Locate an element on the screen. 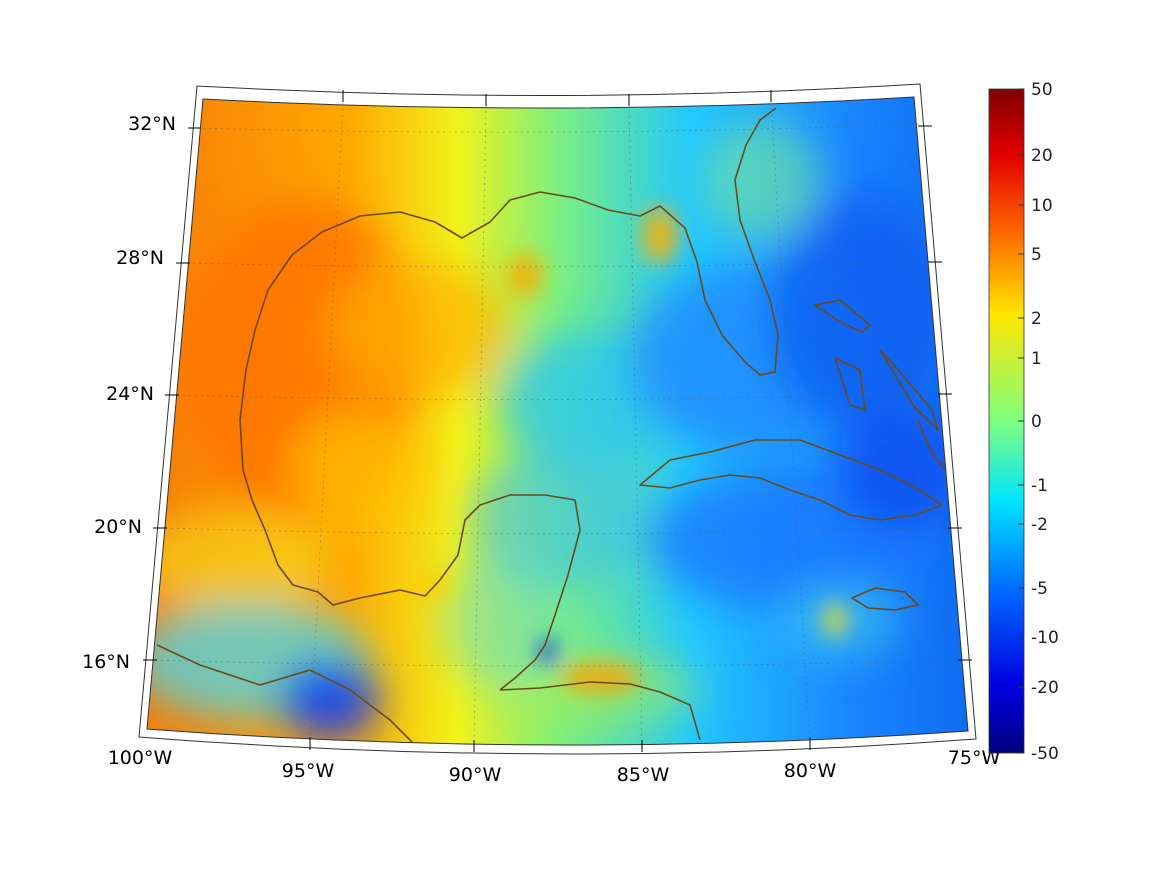 This screenshot has width=1167, height=875. cuba-outline is located at coordinates (791, 480).